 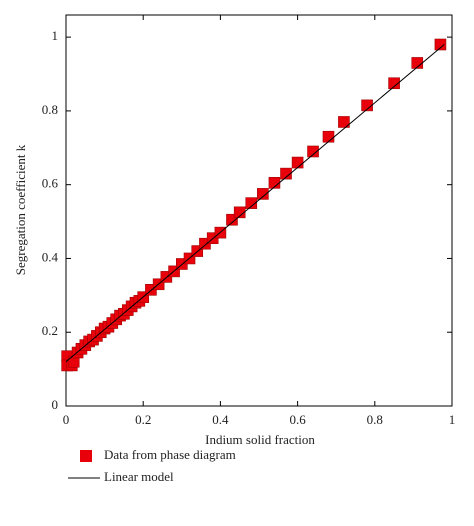 What do you see at coordinates (55, 35) in the screenshot?
I see `y-tick-label: 1` at bounding box center [55, 35].